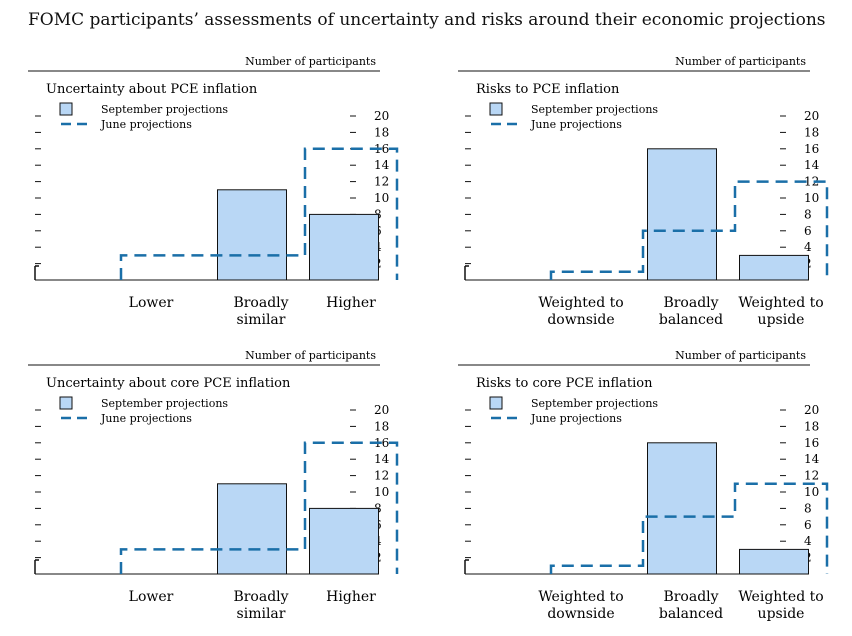 This screenshot has width=852, height=636. Describe the element at coordinates (548, 89) in the screenshot. I see `panel-title: Risks to PCE inflation` at that location.